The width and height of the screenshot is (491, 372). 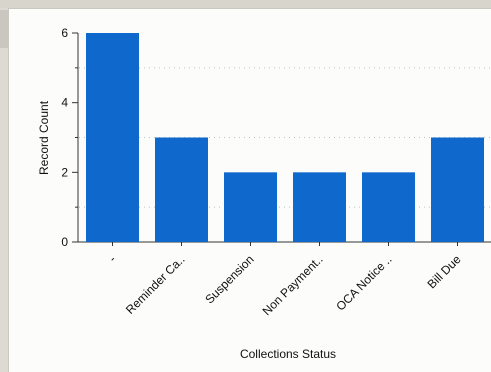 I want to click on left-panel-tab, so click(x=4, y=29).